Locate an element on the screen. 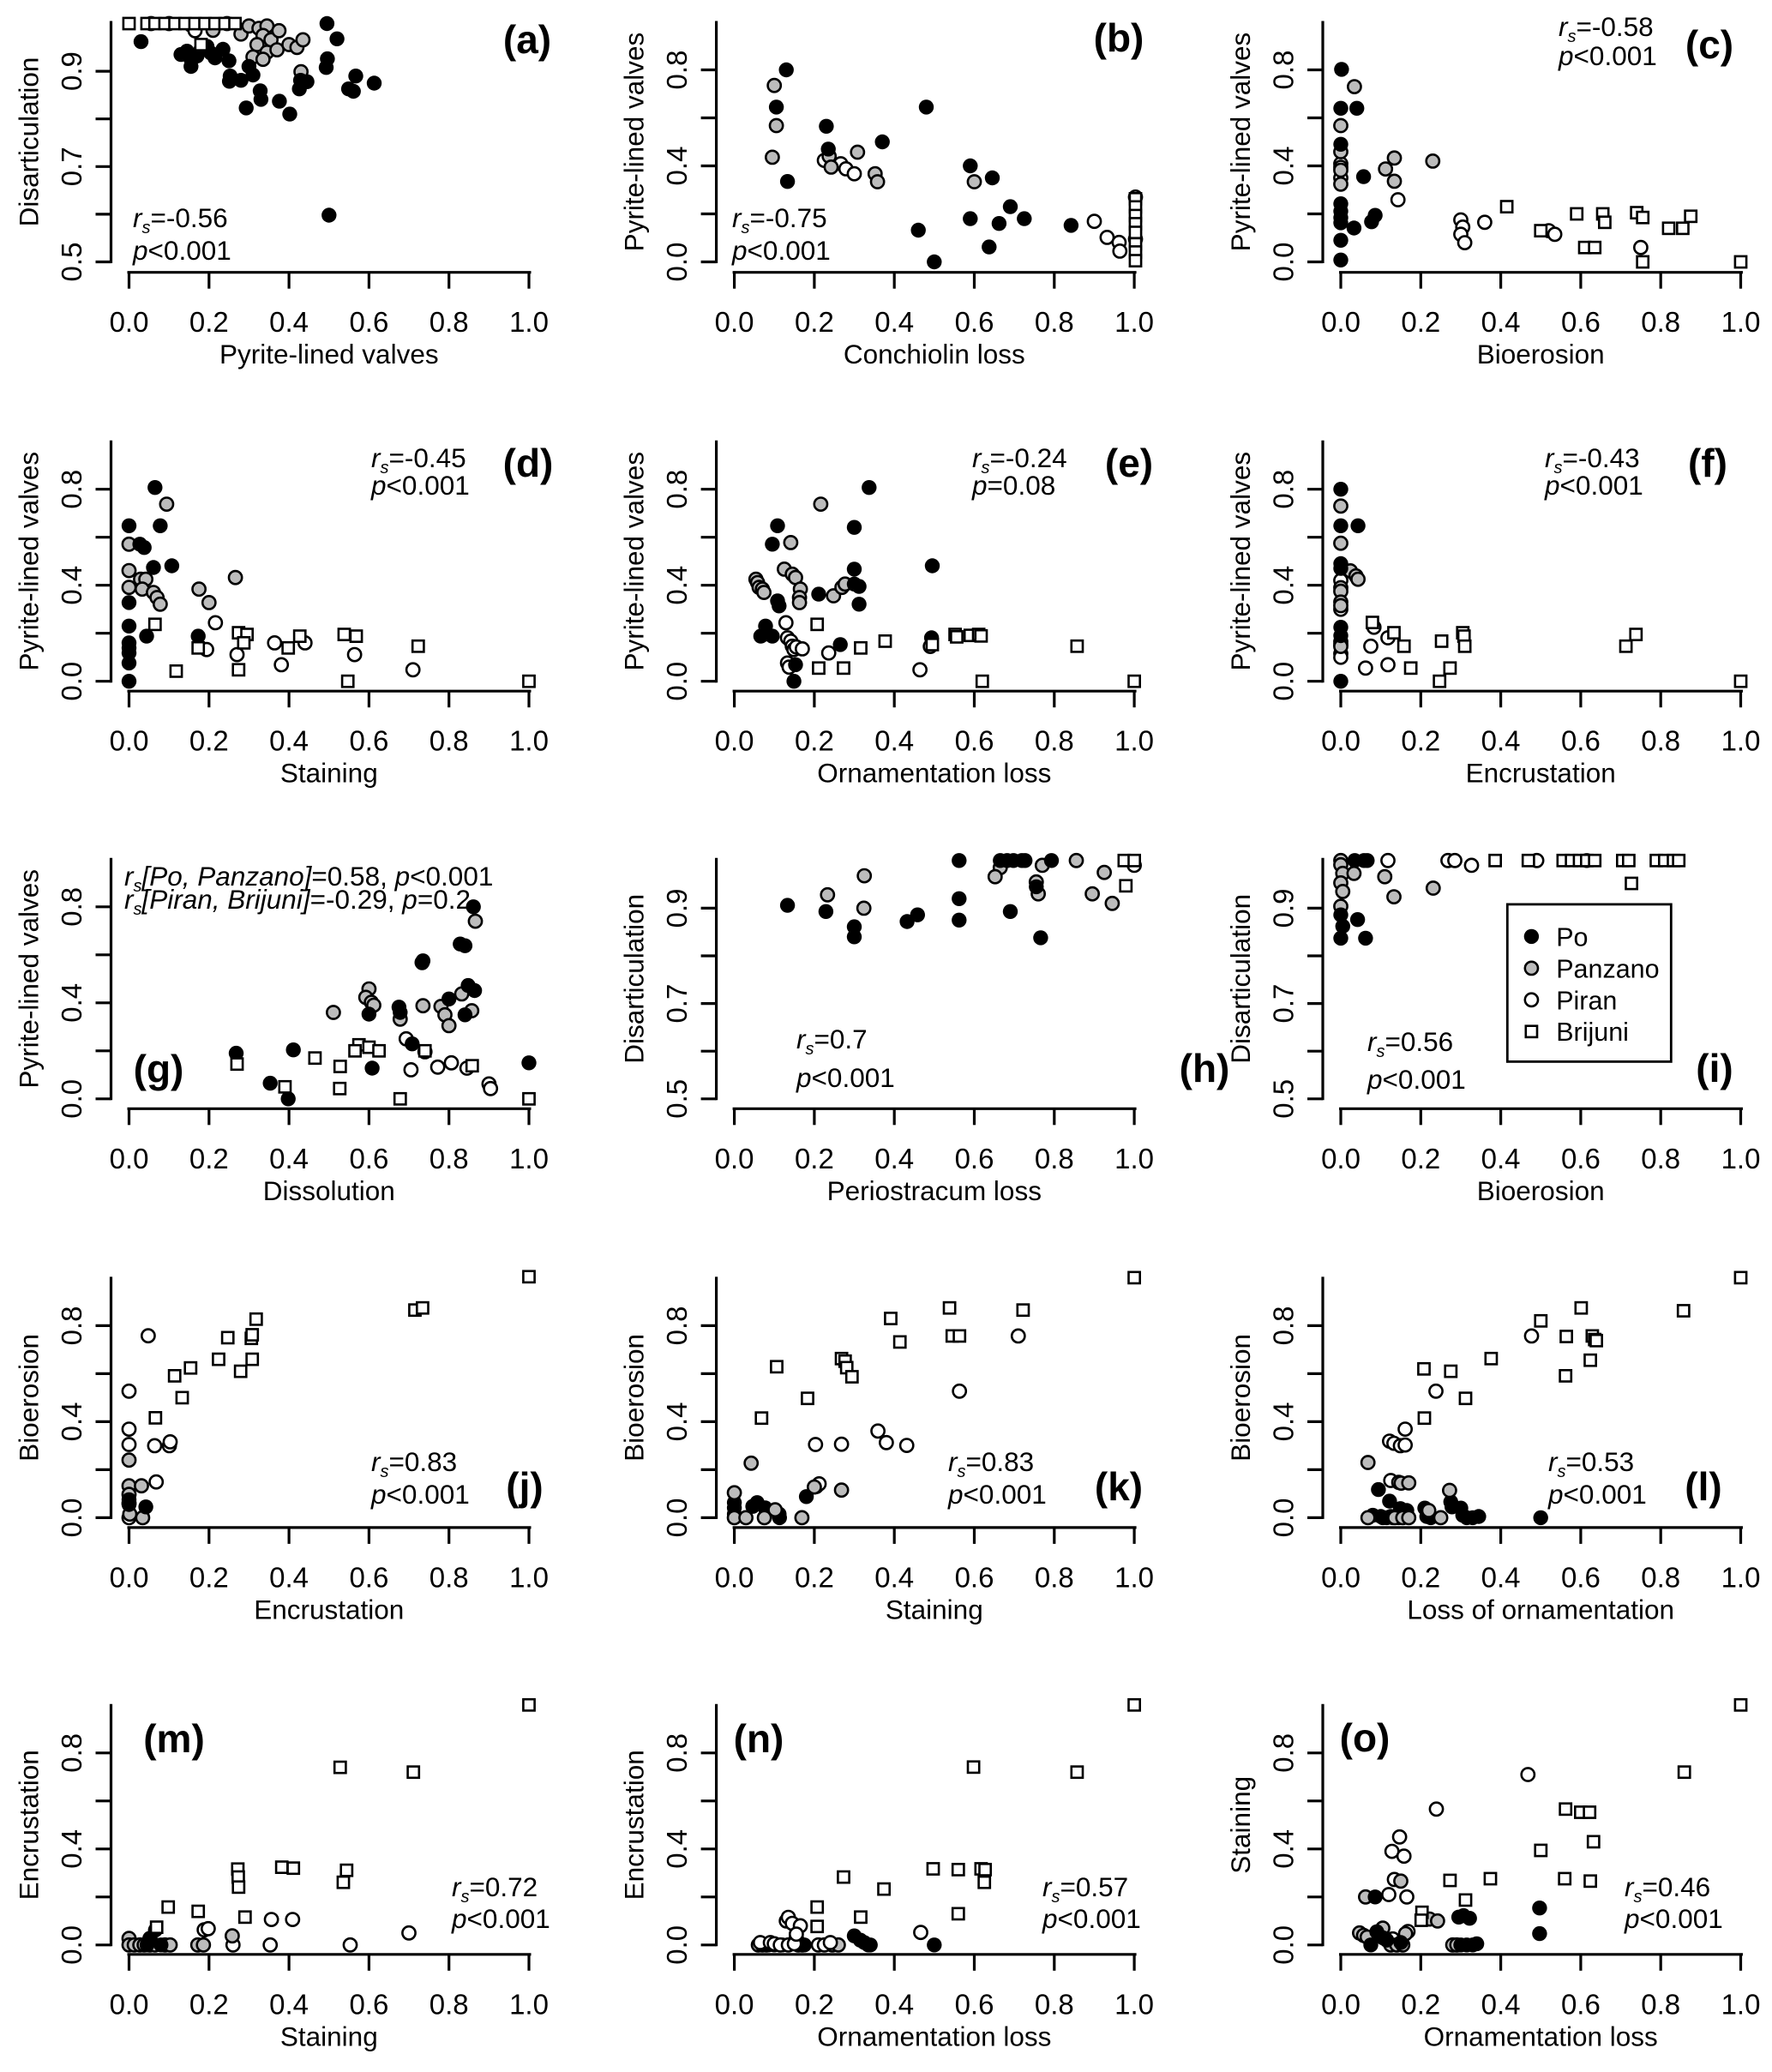 This screenshot has height=2072, width=1772. svg-text: Po is located at coordinates (1572, 937).